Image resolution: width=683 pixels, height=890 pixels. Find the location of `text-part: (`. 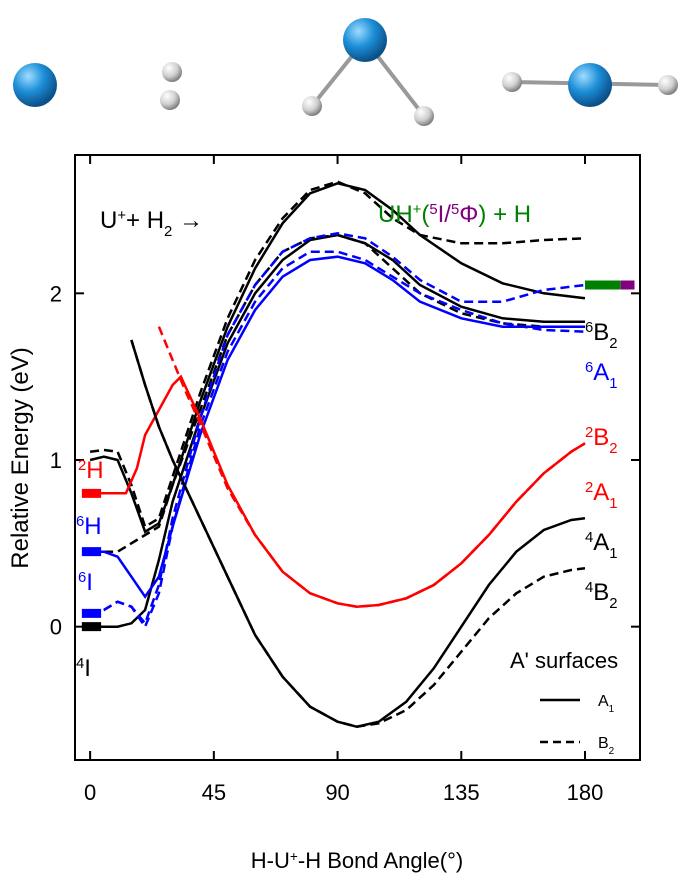

text-part: ( is located at coordinates (425, 214).